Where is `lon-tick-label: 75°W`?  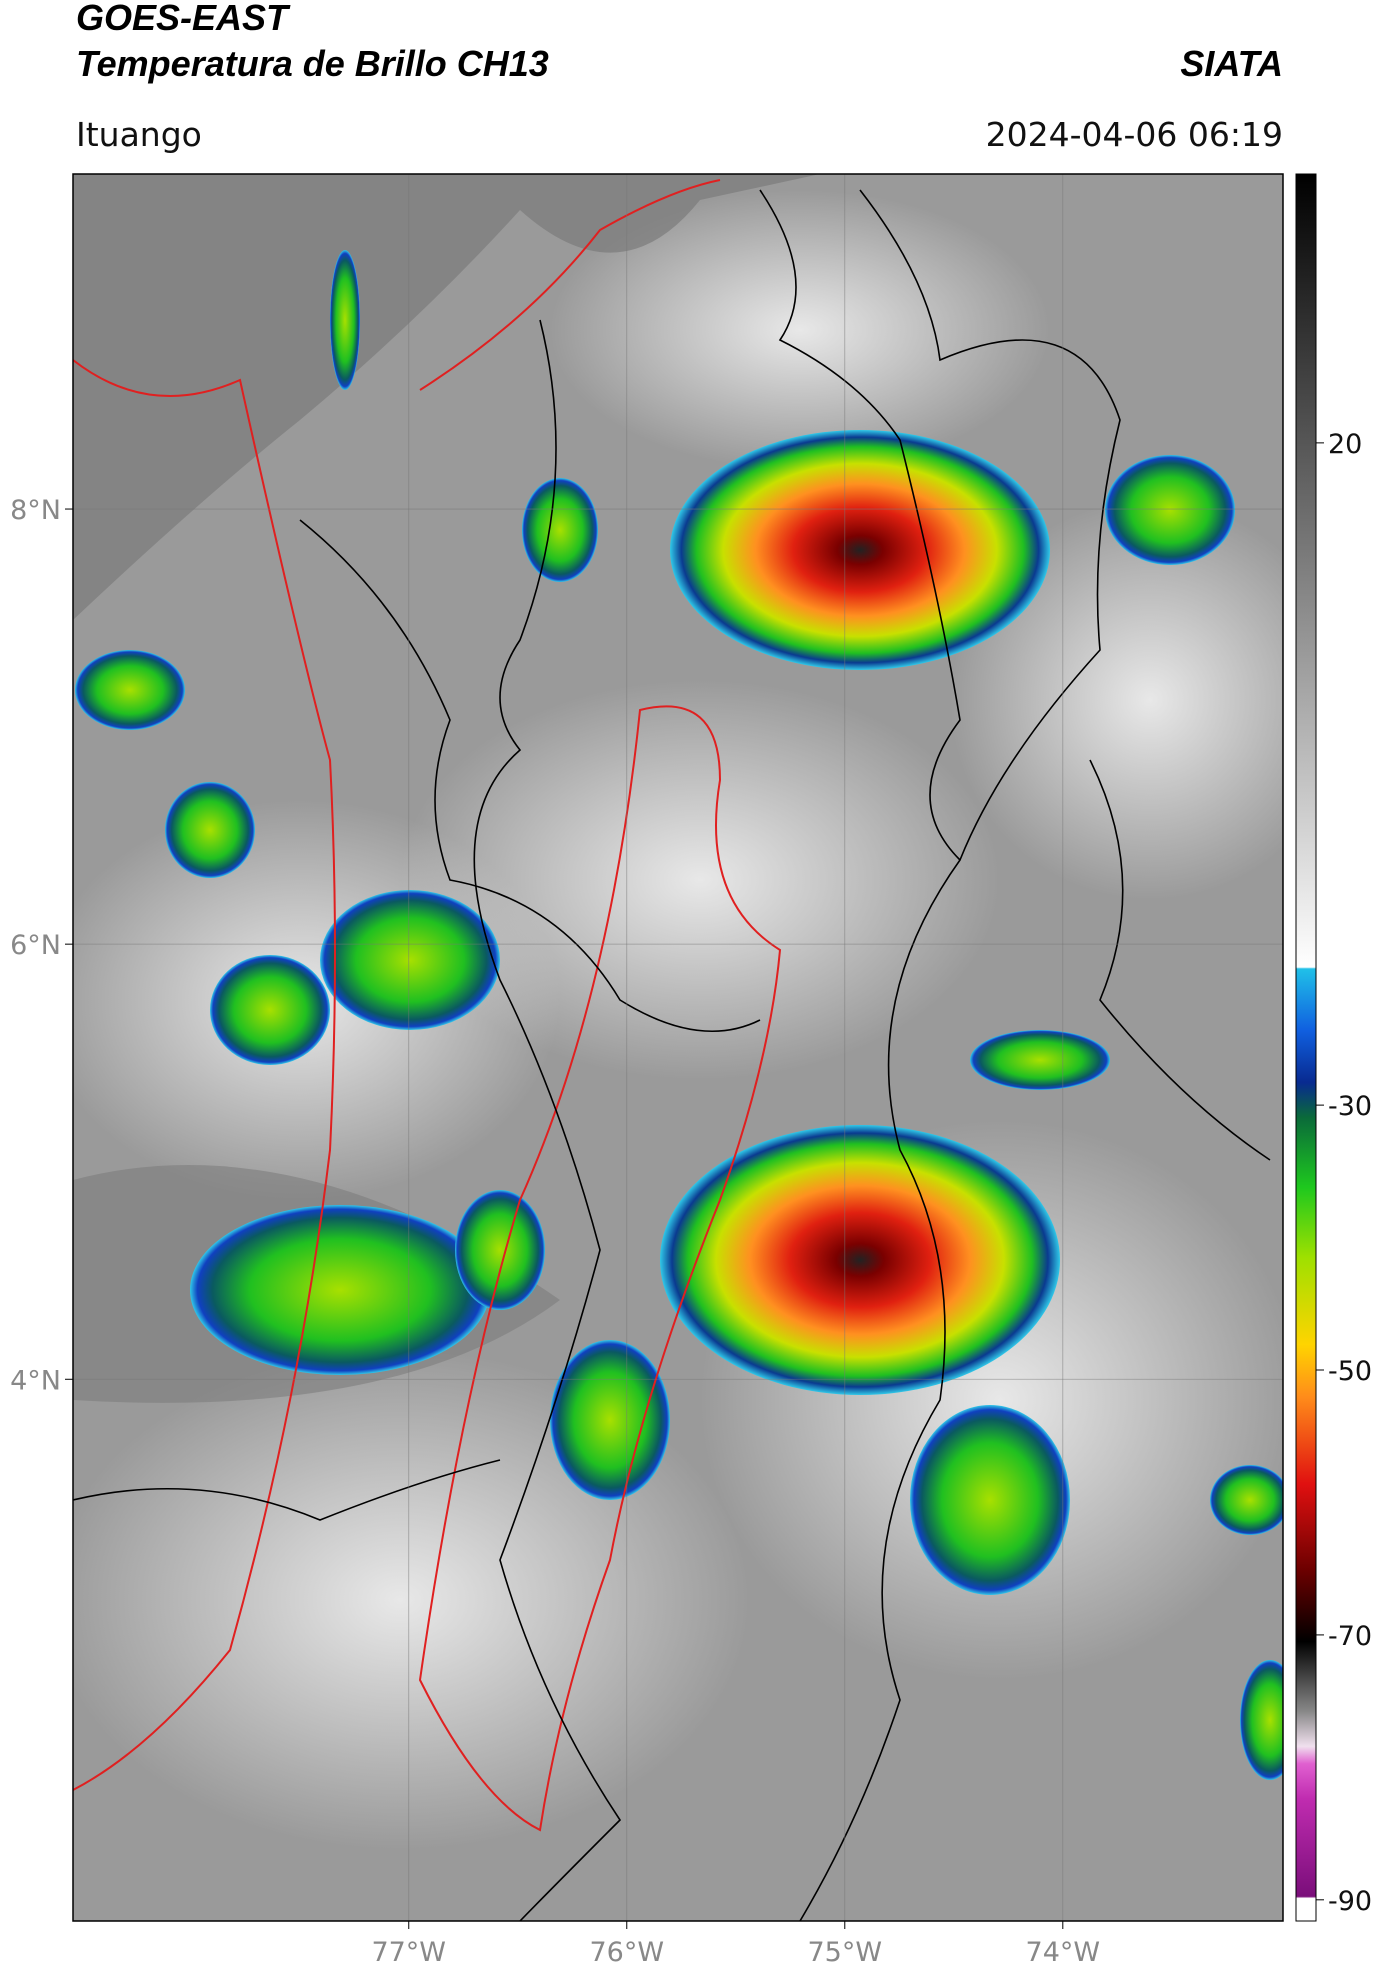
lon-tick-label: 75°W is located at coordinates (845, 1952).